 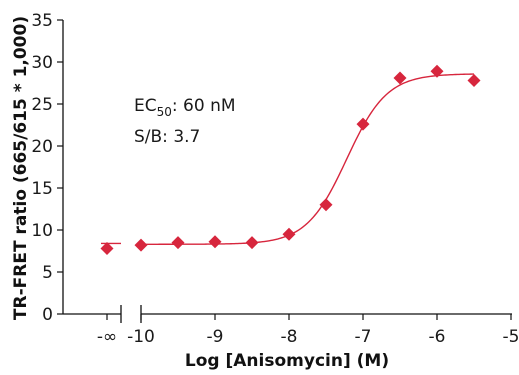 What do you see at coordinates (511, 337) in the screenshot?
I see `x-tick-label: -5` at bounding box center [511, 337].